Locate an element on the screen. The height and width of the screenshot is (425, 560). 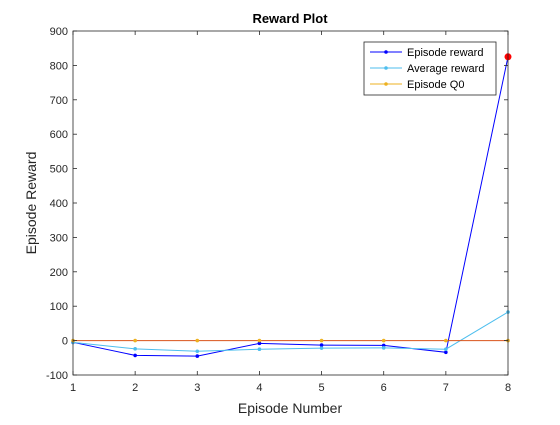
y-tick-label: 200 is located at coordinates (59, 273).